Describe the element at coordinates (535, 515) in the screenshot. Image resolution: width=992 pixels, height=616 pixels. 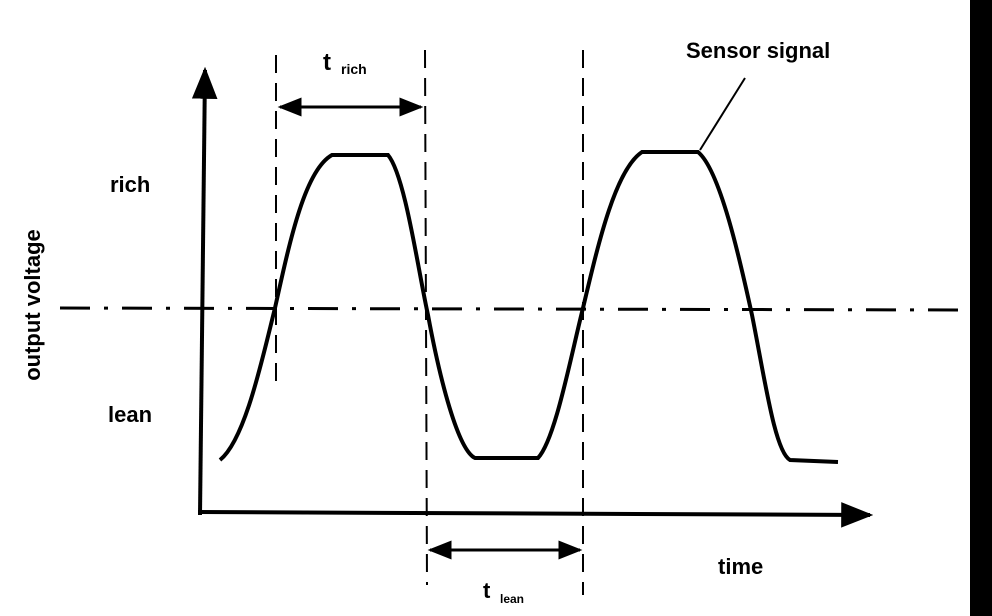
I see `x-axis` at that location.